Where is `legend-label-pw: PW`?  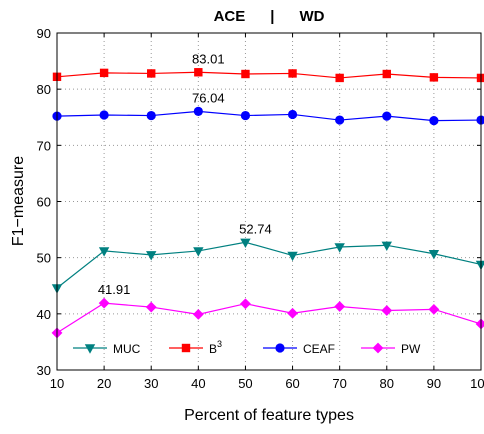 legend-label-pw: PW is located at coordinates (411, 349).